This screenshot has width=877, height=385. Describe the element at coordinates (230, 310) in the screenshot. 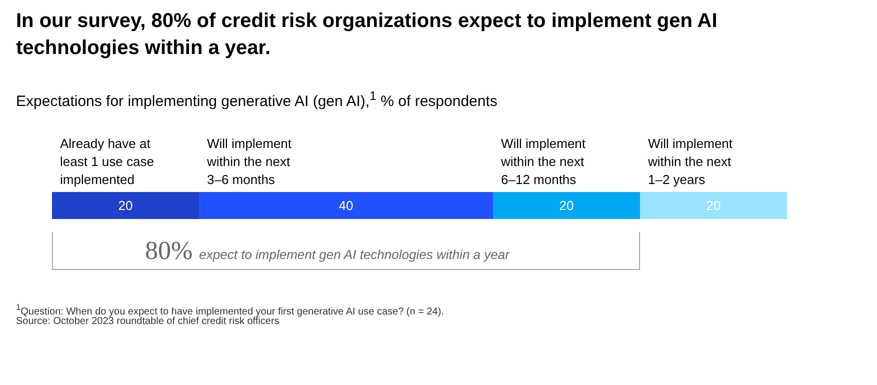

I see `text: $^{1}$Question: When do you expect to have implemented your first generative AI use case? (n = 24).` at that location.